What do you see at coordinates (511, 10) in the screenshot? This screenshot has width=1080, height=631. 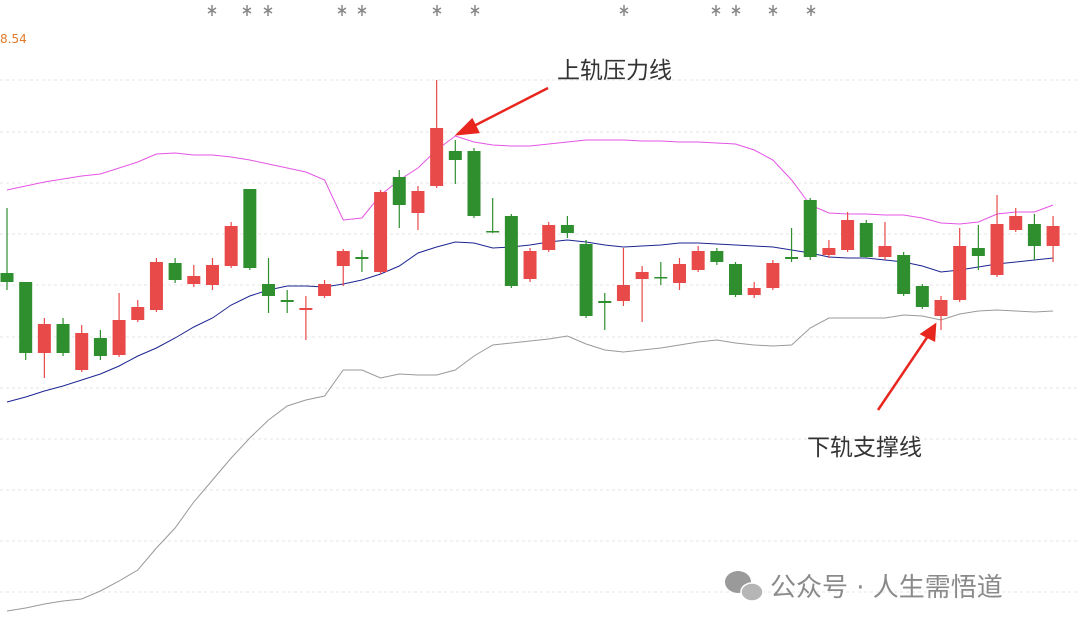 I see `event-markers` at bounding box center [511, 10].